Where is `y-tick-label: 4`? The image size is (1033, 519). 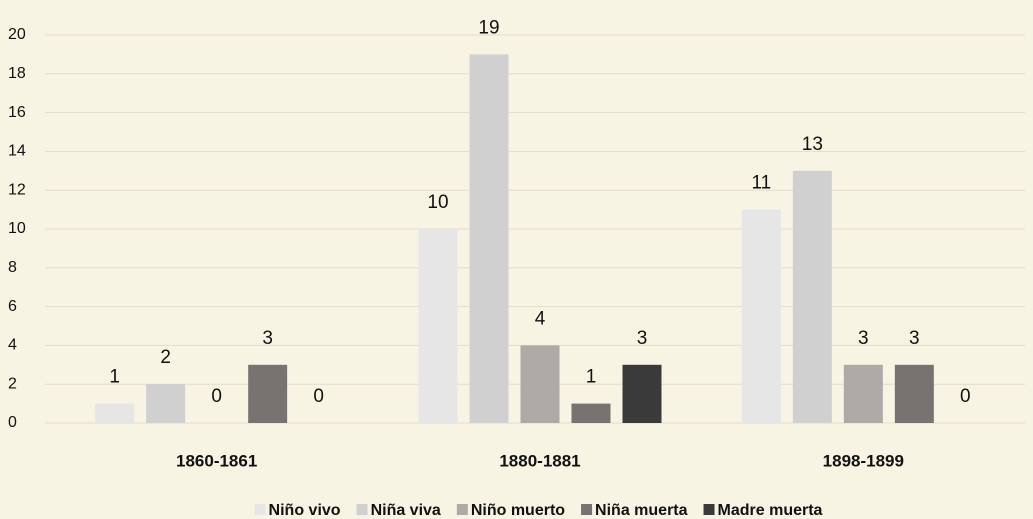 y-tick-label: 4 is located at coordinates (12, 345).